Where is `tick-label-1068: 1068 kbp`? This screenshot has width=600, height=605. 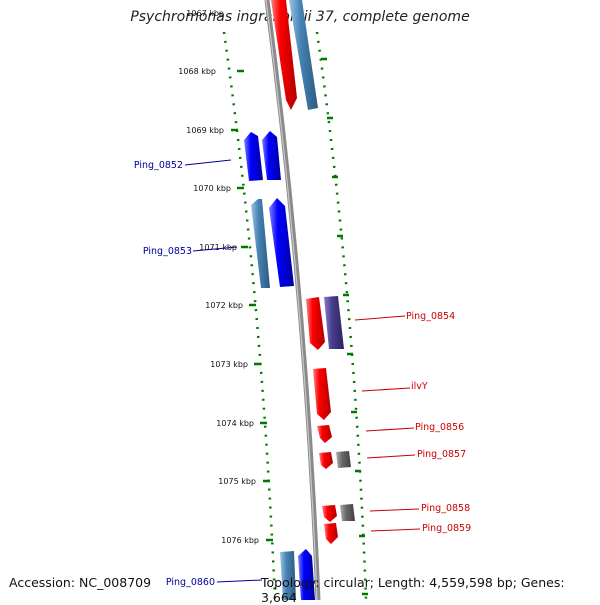 tick-label-1068: 1068 kbp is located at coordinates (197, 71).